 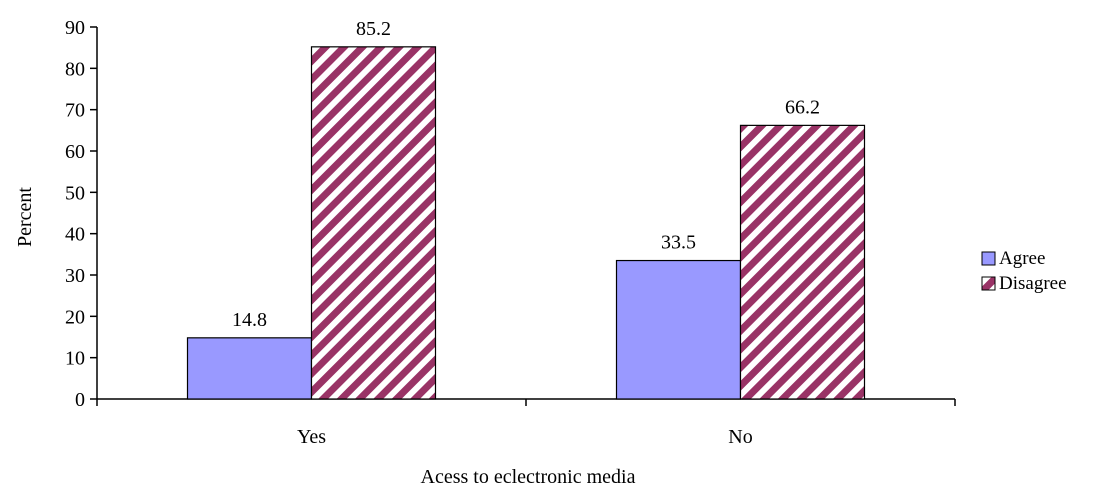 What do you see at coordinates (373, 29) in the screenshot?
I see `data-label: 85.2` at bounding box center [373, 29].